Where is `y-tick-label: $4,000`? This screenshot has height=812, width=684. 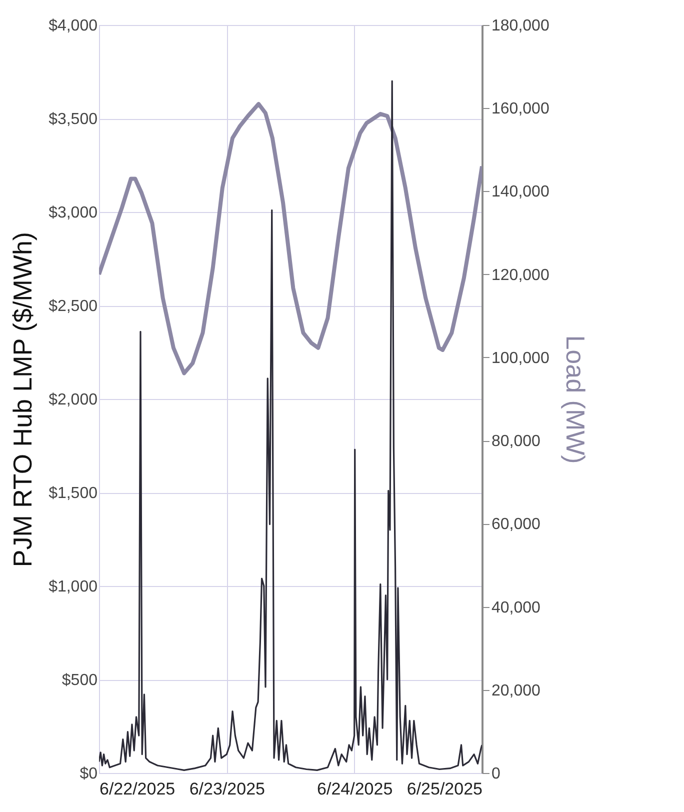
y-tick-label: $4,000 is located at coordinates (73, 26).